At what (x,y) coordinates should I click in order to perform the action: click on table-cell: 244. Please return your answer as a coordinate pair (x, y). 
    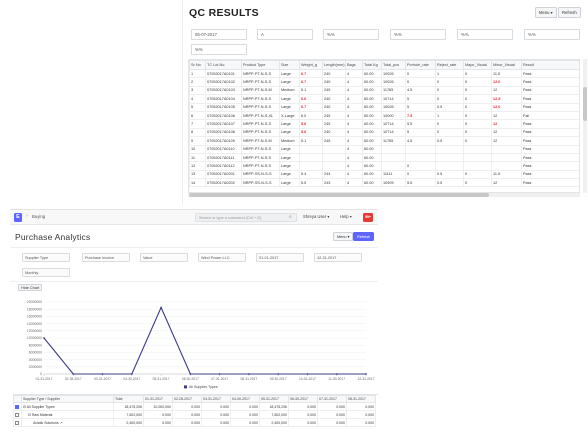
    Looking at the image, I should click on (334, 174).